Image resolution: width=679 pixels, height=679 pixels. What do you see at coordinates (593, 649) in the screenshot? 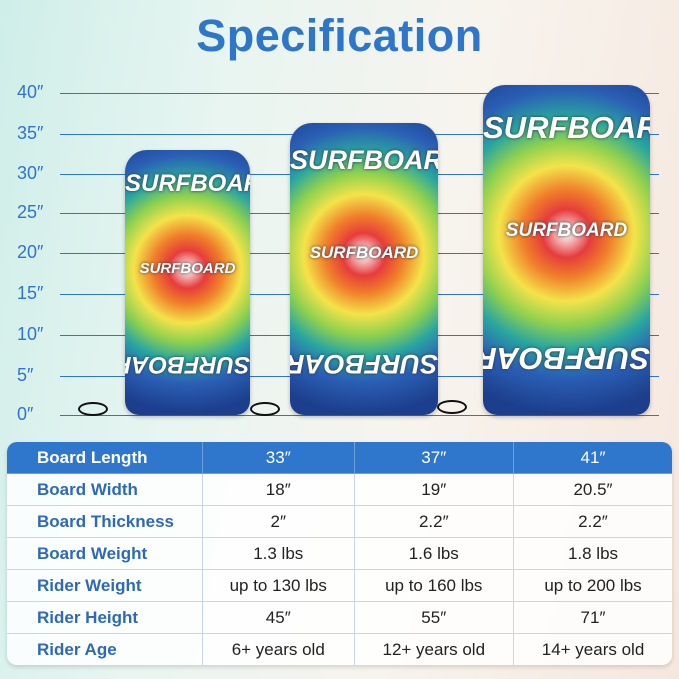
I see `table-cell: 14+ years old` at bounding box center [593, 649].